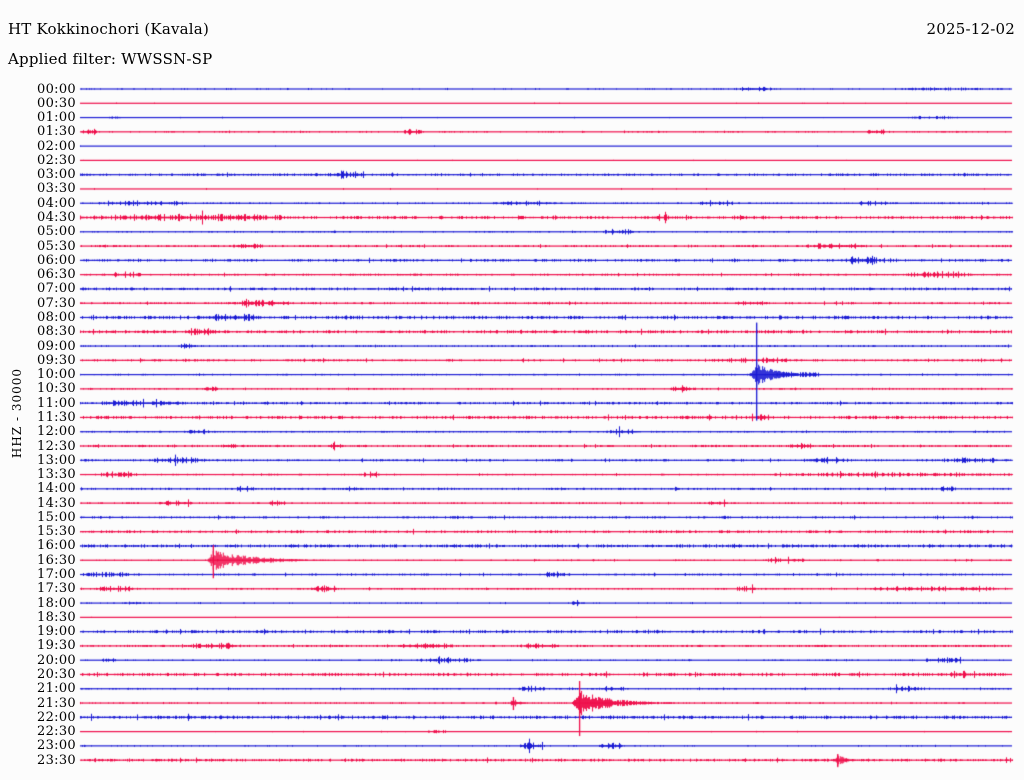 The width and height of the screenshot is (1024, 780). What do you see at coordinates (56, 646) in the screenshot?
I see `time-label: 19:30` at bounding box center [56, 646].